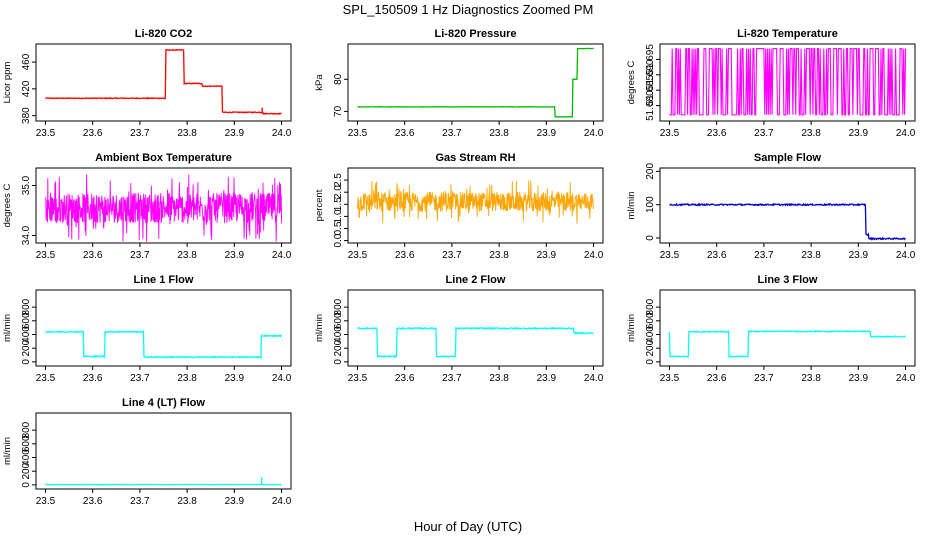  What do you see at coordinates (787, 34) in the screenshot?
I see `panel-title: Li-820 Temperature` at bounding box center [787, 34].